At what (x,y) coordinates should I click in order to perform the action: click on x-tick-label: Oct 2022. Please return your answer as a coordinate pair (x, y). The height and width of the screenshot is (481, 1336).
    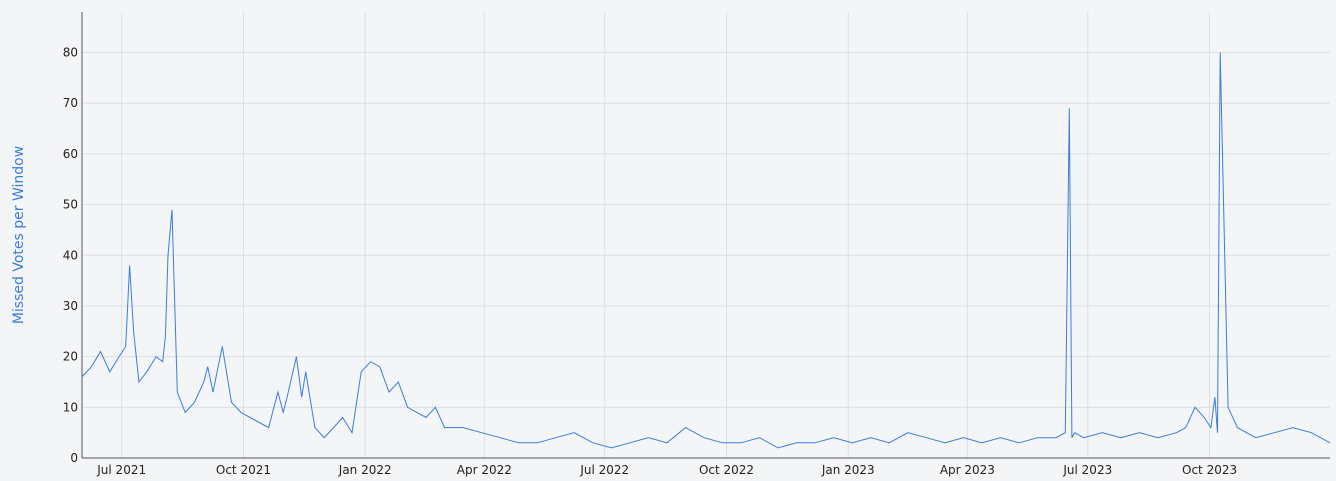
    Looking at the image, I should click on (726, 470).